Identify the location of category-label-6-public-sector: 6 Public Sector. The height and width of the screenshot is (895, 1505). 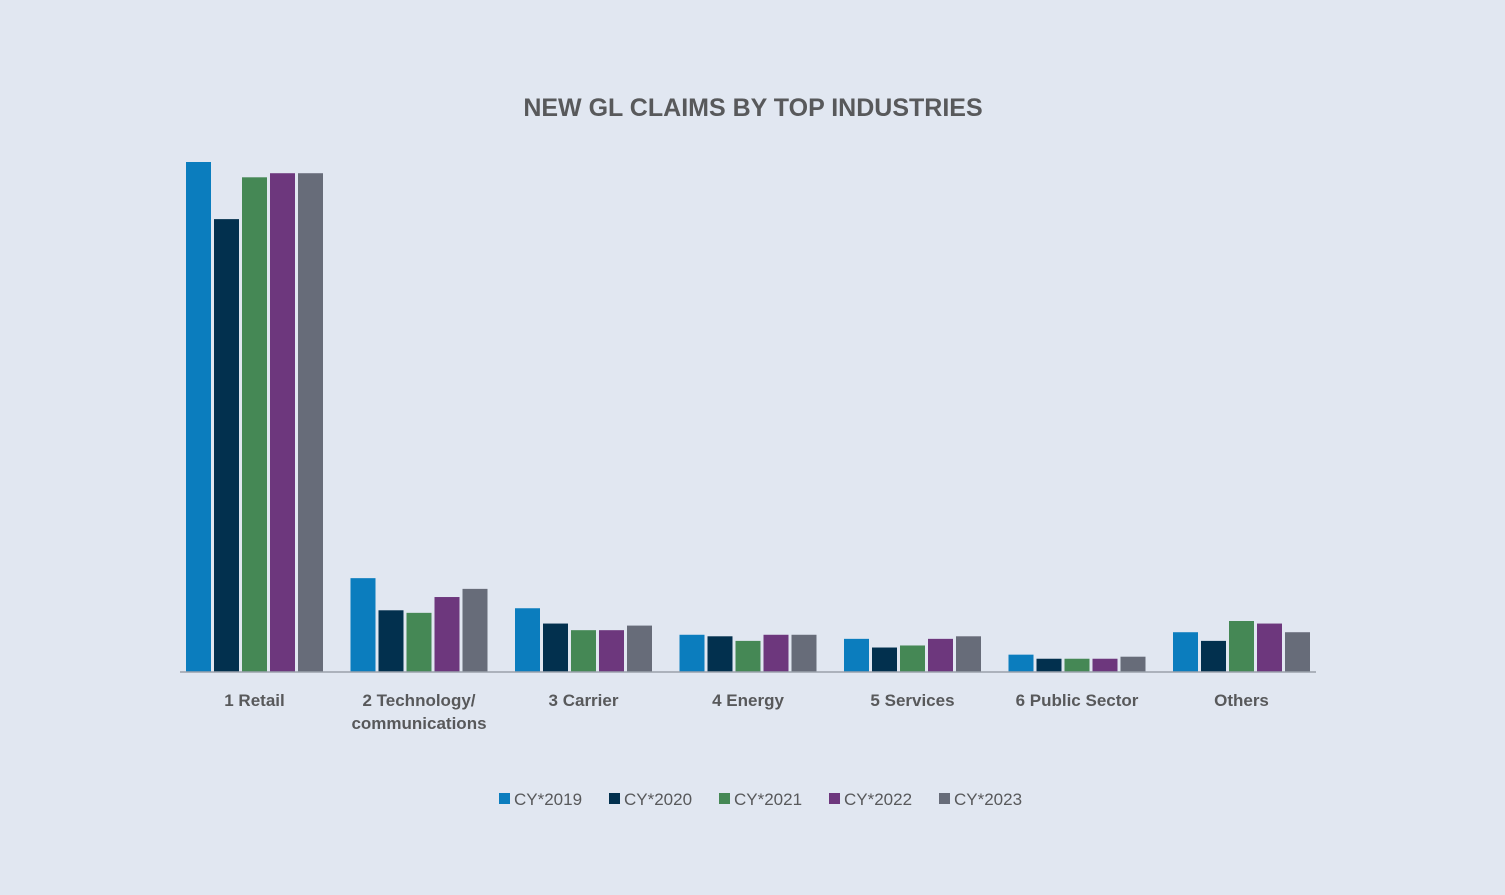
(1077, 700).